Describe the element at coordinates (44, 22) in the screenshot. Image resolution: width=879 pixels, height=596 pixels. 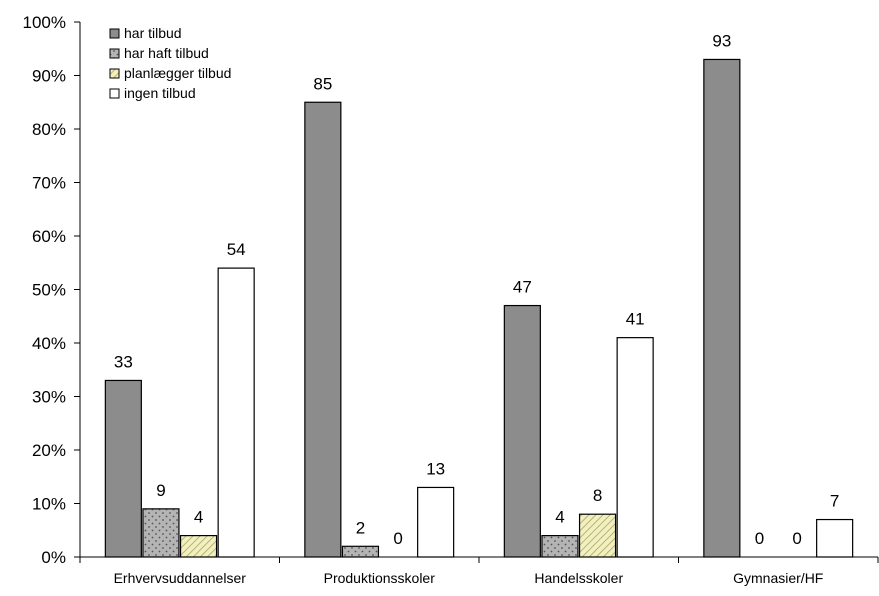
I see `y-tick-label: 100%` at that location.